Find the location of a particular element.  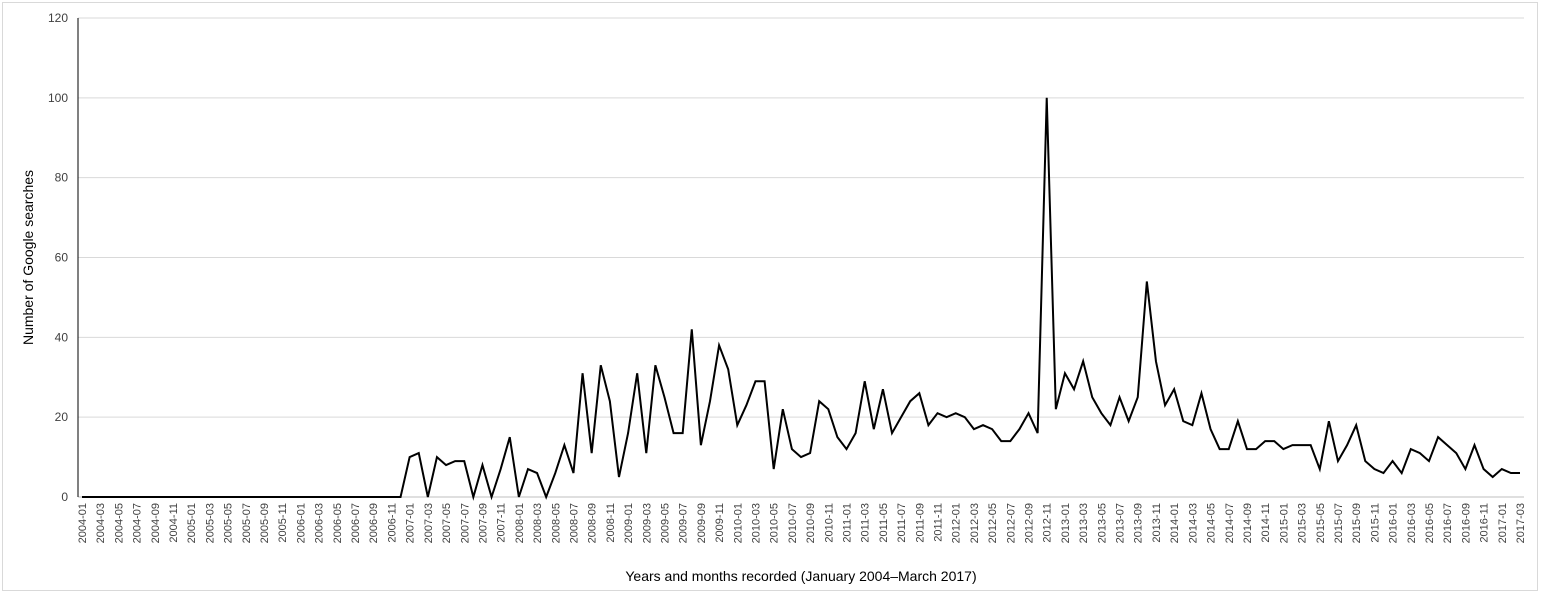

x-tick-label-2015-07: 2015-07 is located at coordinates (1339, 523).